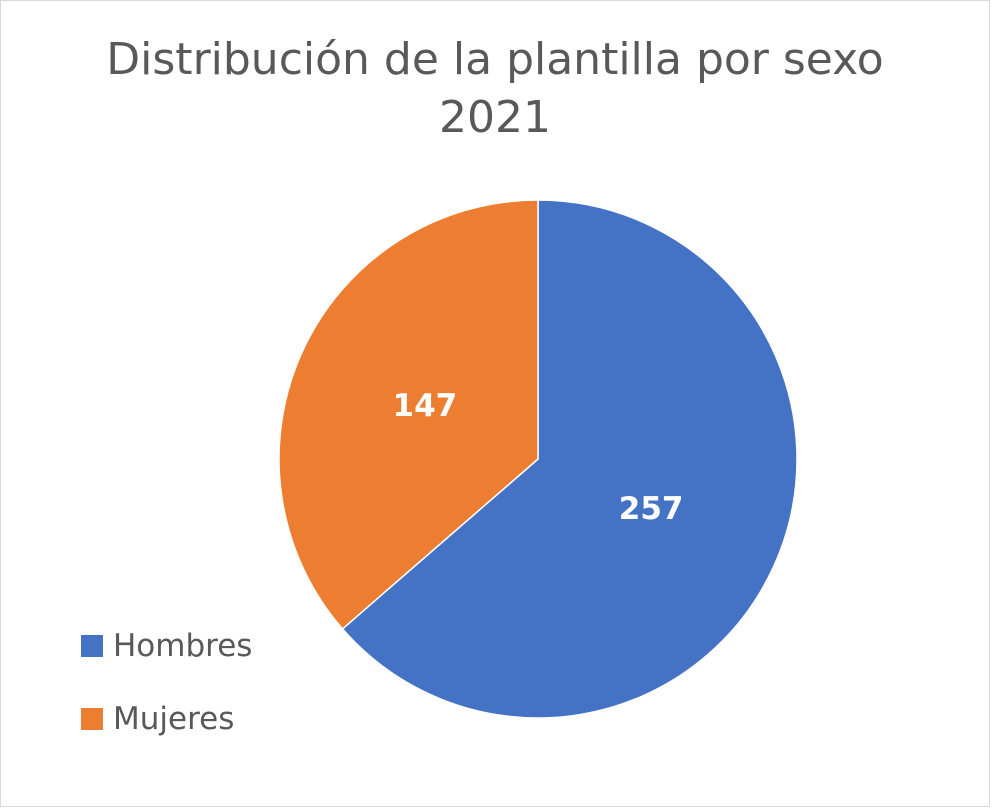 This screenshot has height=809, width=992. I want to click on pie-slice-mujeres, so click(408, 414).